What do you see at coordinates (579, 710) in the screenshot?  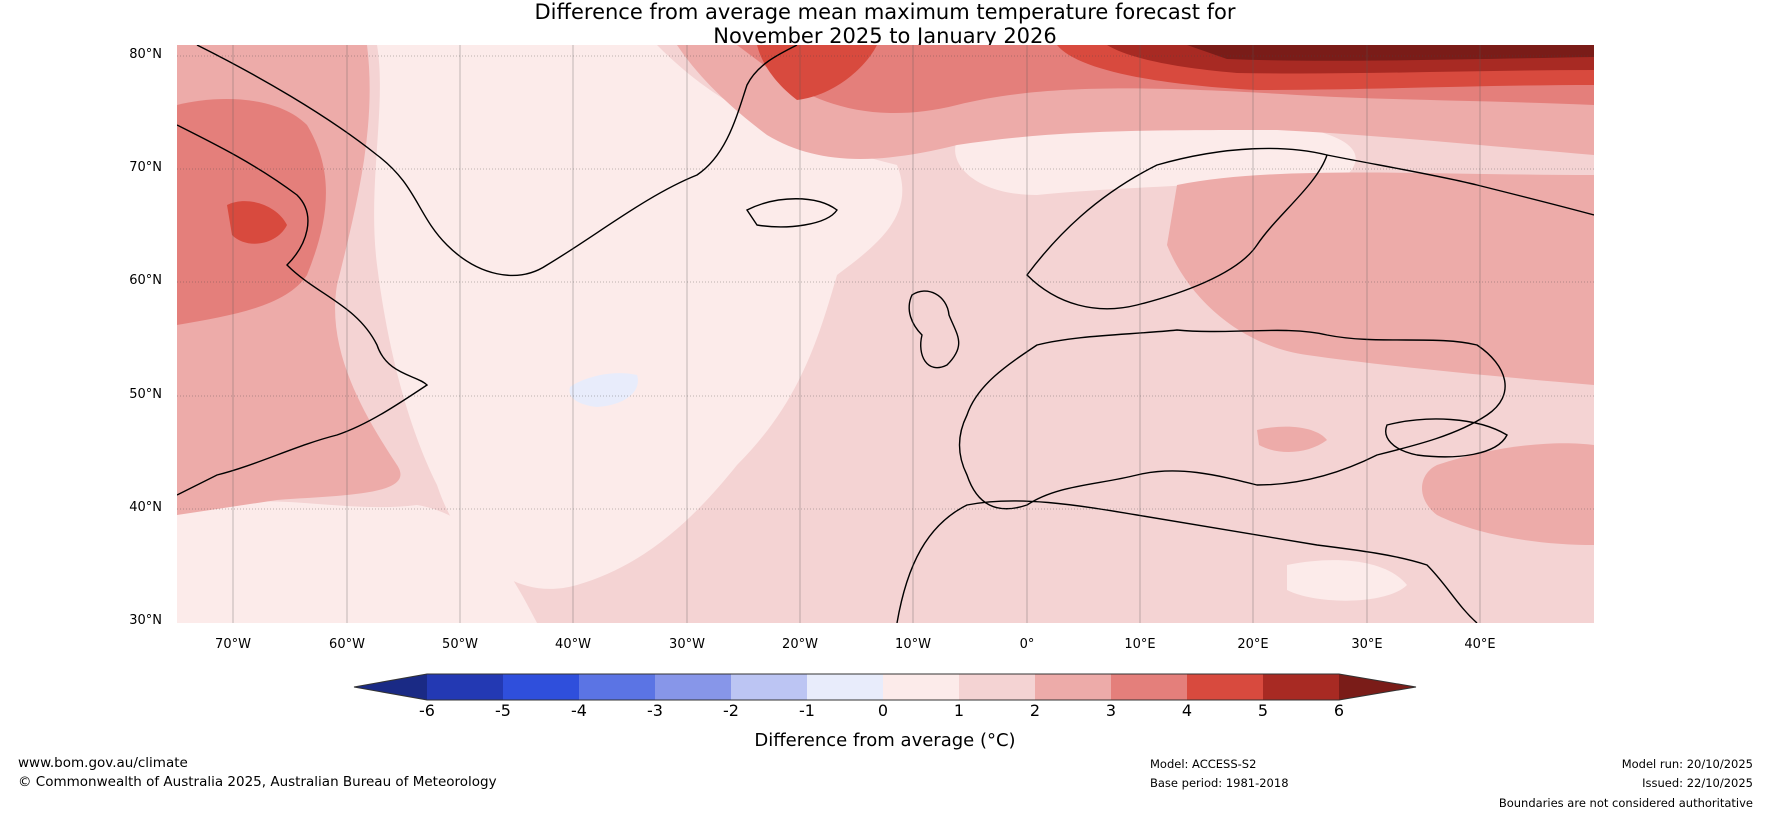 I see `colorbar-tick-minus4: -4` at bounding box center [579, 710].